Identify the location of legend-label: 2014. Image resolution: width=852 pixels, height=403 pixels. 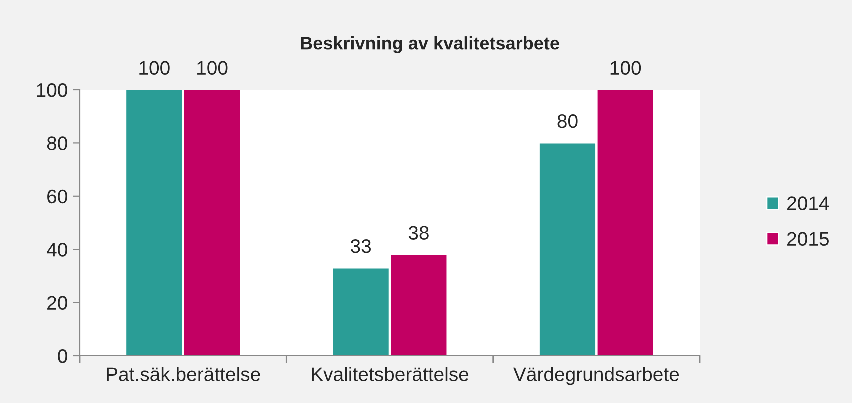
(809, 203).